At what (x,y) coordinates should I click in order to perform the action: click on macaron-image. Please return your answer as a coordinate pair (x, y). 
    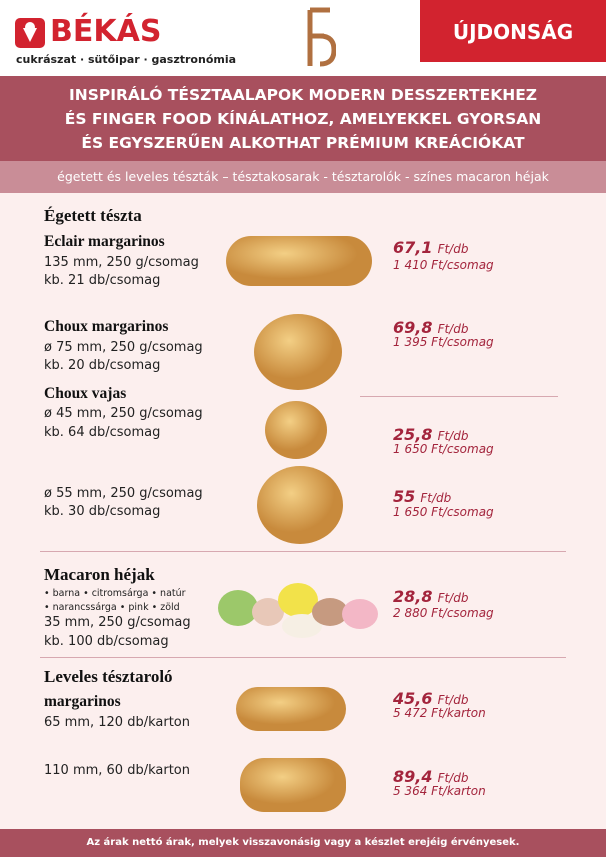
    Looking at the image, I should click on (298, 610).